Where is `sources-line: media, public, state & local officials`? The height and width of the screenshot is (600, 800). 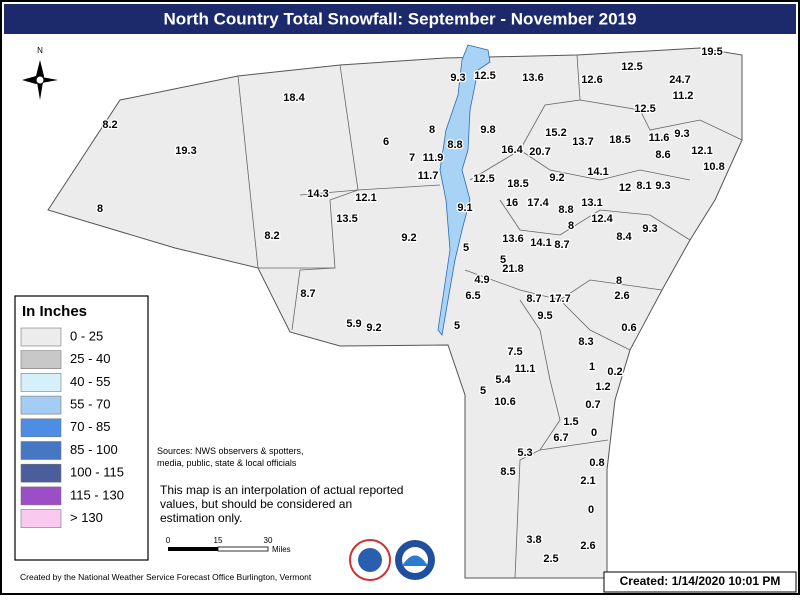 sources-line: media, public, state & local officials is located at coordinates (227, 463).